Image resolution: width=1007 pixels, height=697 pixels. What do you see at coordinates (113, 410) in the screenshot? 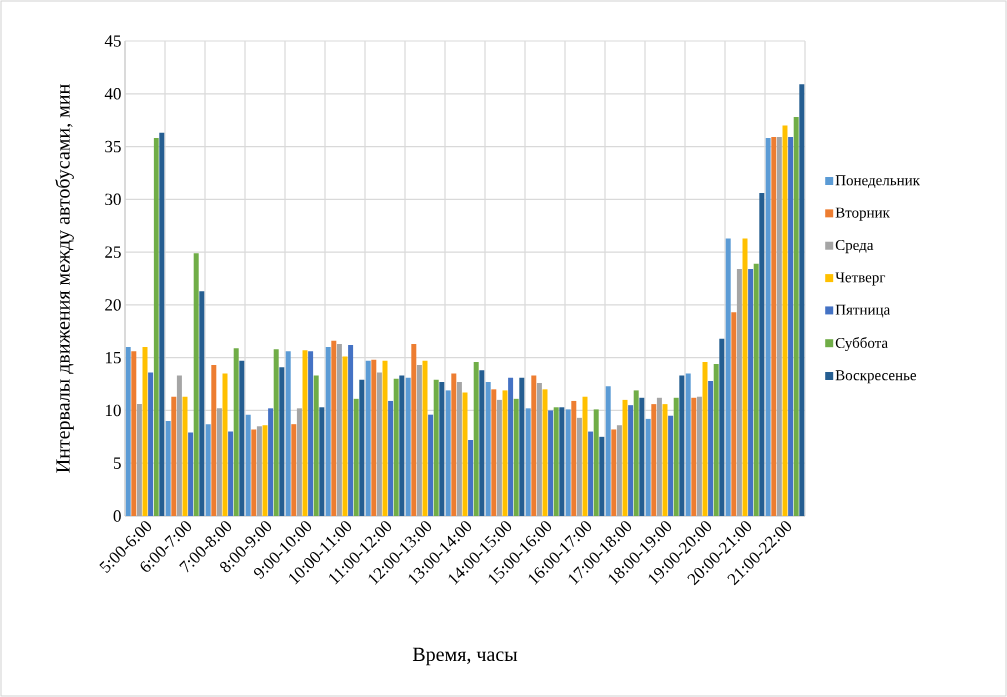
I see `y-tick-label: 10` at bounding box center [113, 410].